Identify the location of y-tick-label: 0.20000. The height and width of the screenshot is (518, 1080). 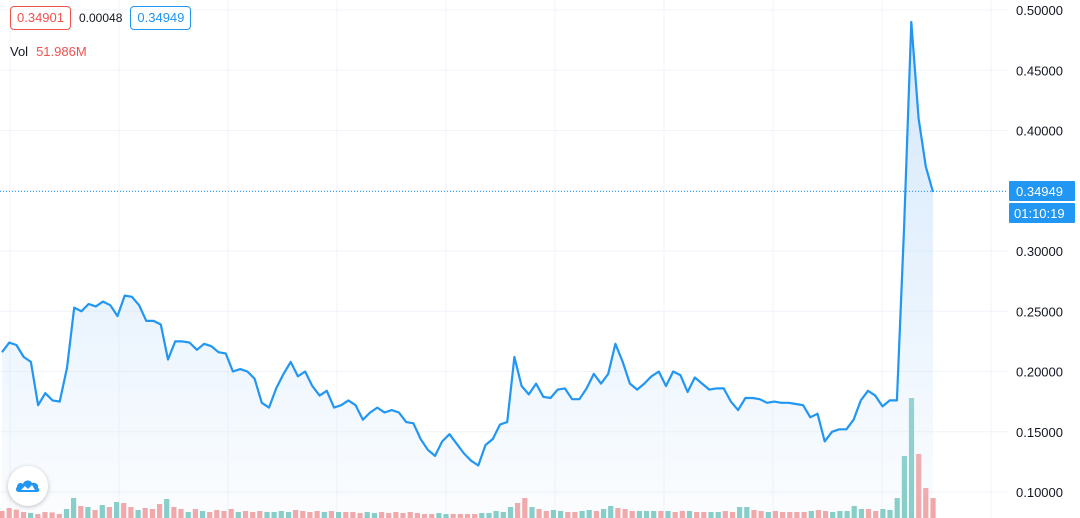
(1039, 372).